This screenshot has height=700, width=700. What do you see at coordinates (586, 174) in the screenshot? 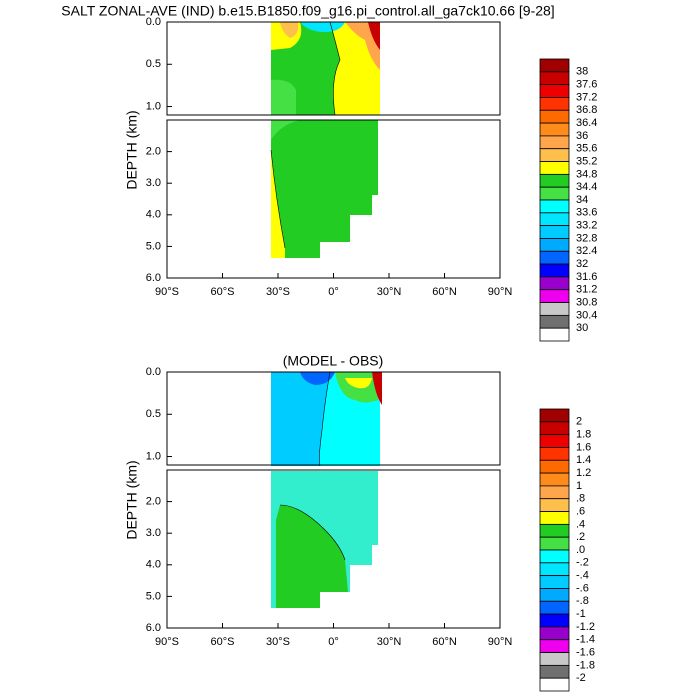
I see `colorbar-label: 34.8` at bounding box center [586, 174].